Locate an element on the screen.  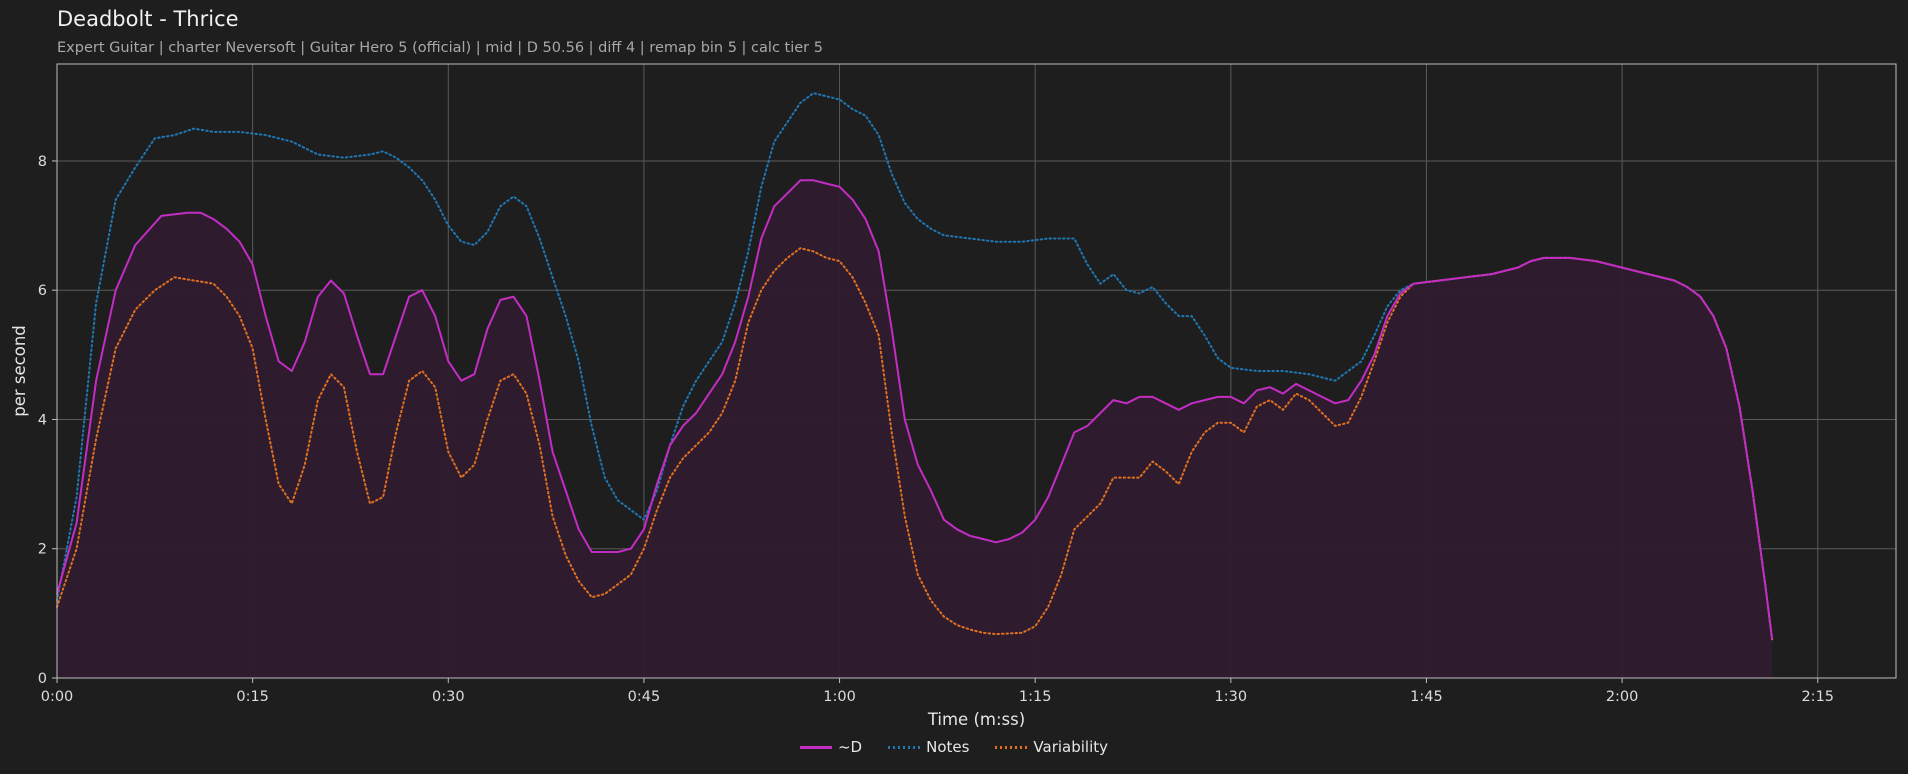
y-tick-label: 6 is located at coordinates (42, 291).